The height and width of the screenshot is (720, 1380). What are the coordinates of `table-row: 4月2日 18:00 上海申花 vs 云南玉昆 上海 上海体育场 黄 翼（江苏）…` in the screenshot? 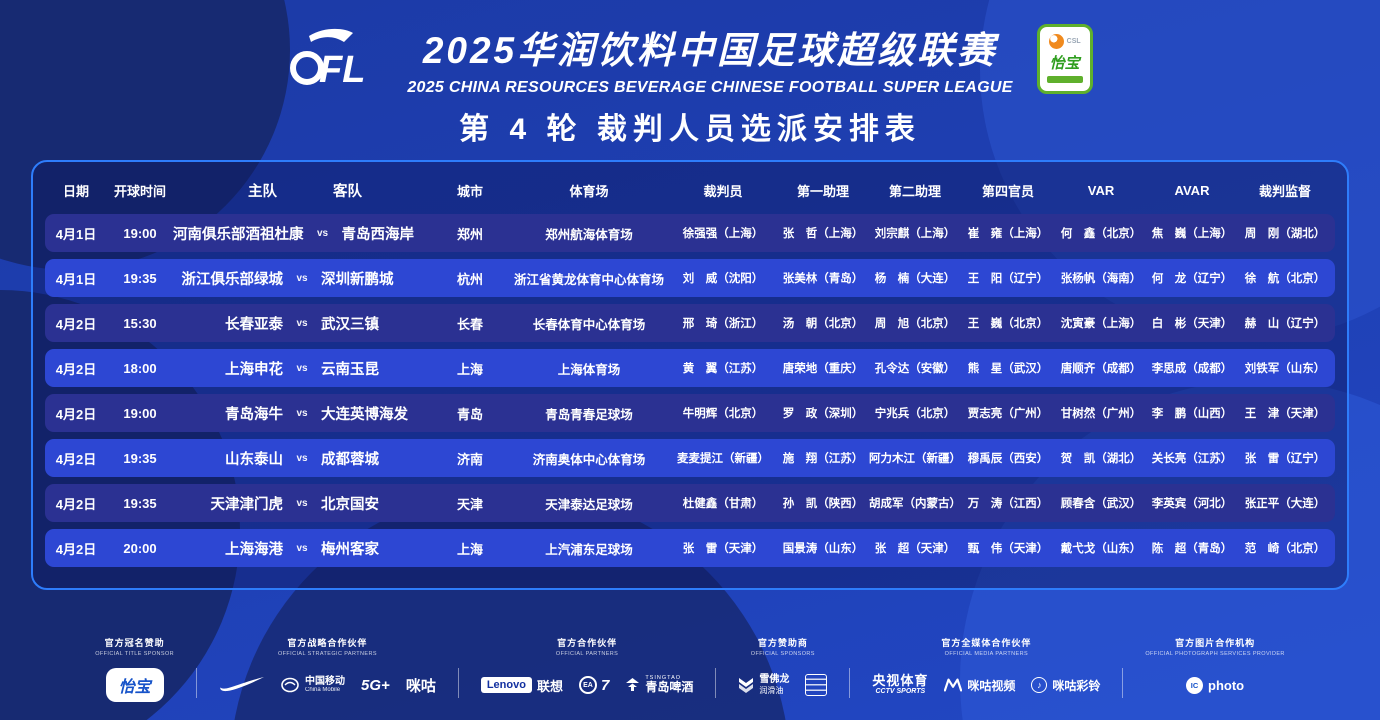 It's located at (690, 368).